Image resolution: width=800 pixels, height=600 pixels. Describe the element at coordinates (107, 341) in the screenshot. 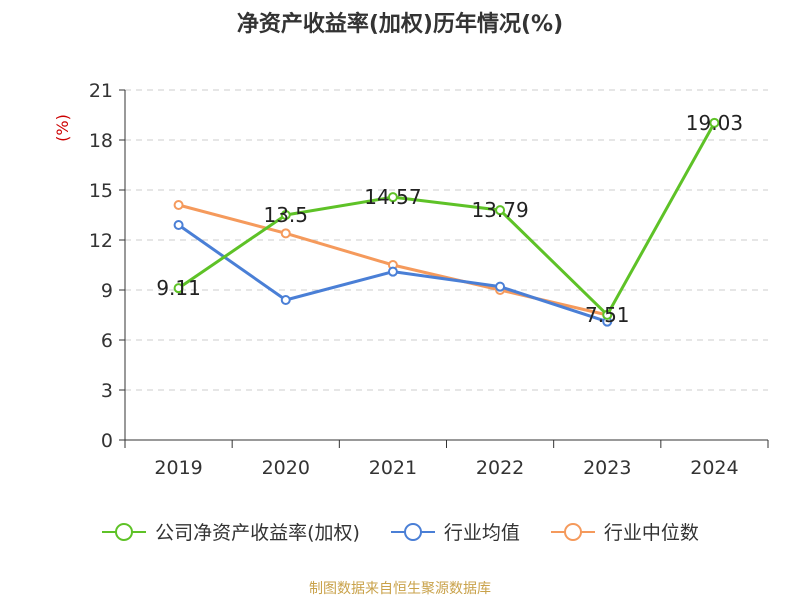

I see `y-tick-label: 6` at that location.